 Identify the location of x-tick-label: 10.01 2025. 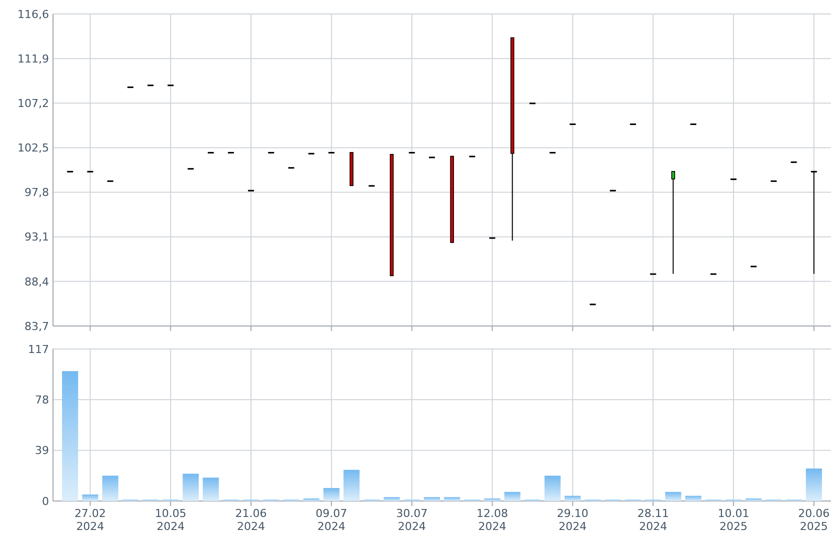
(734, 520).